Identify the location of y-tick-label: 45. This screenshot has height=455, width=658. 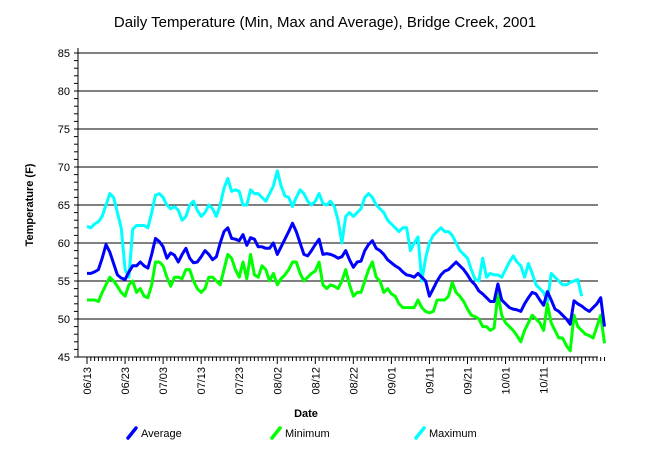
(64, 358).